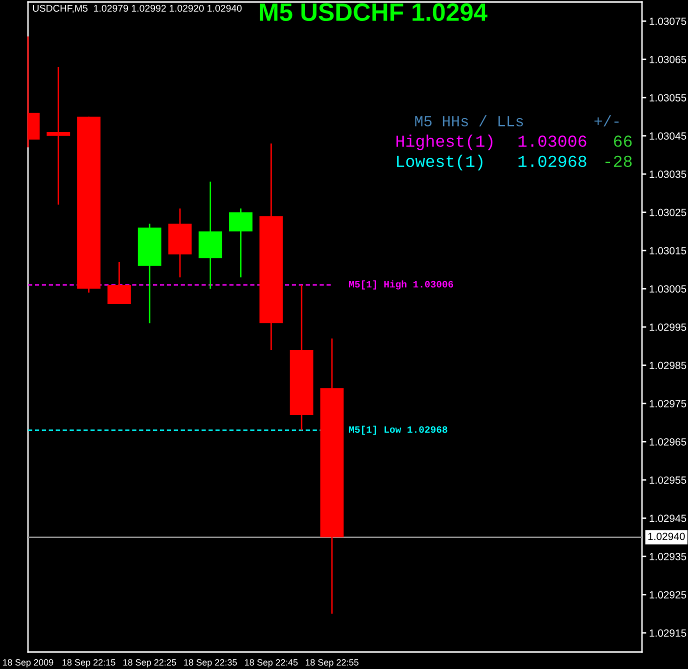 The height and width of the screenshot is (669, 688). What do you see at coordinates (444, 142) in the screenshot?
I see `annotation: Highest(1)` at bounding box center [444, 142].